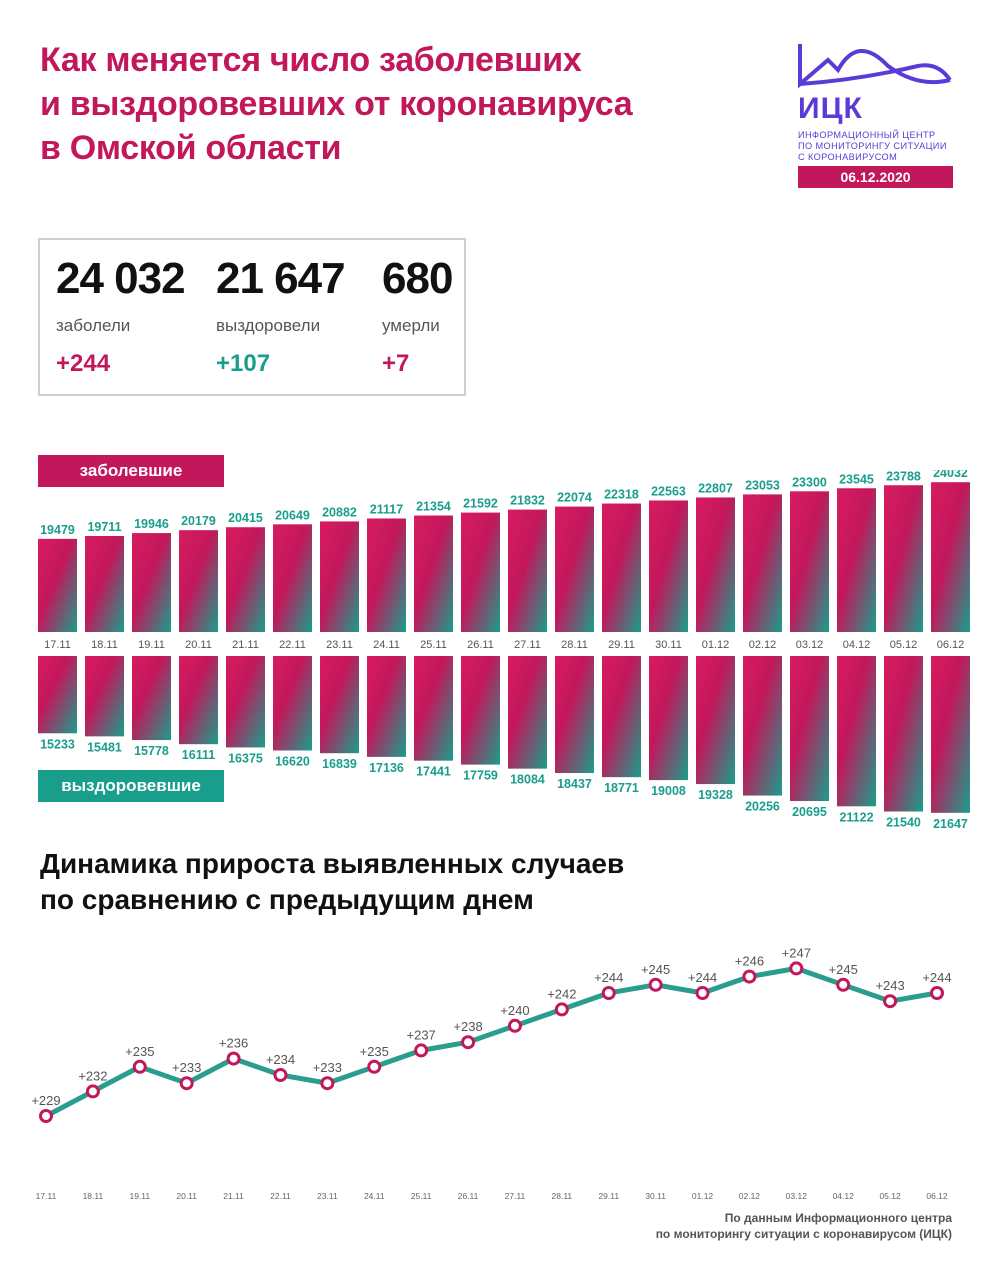 Image resolution: width=992 pixels, height=1280 pixels. I want to click on bar-date-label: 01.12, so click(716, 645).